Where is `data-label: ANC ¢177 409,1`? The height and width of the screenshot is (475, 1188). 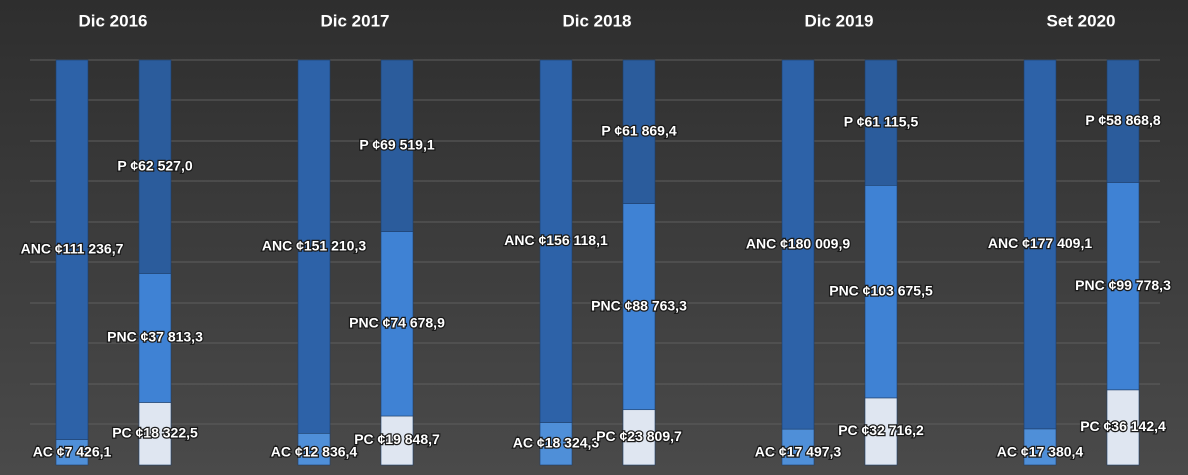 data-label: ANC ¢177 409,1 is located at coordinates (1040, 243).